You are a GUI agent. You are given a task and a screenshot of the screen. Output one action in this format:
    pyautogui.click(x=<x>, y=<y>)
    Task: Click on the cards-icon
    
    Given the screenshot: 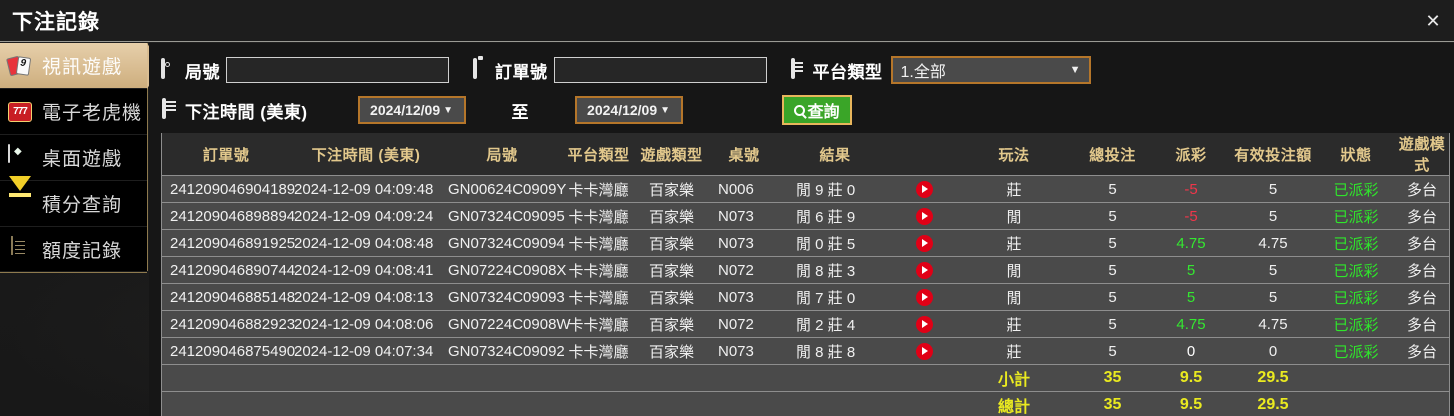 What is the action you would take?
    pyautogui.click(x=20, y=66)
    